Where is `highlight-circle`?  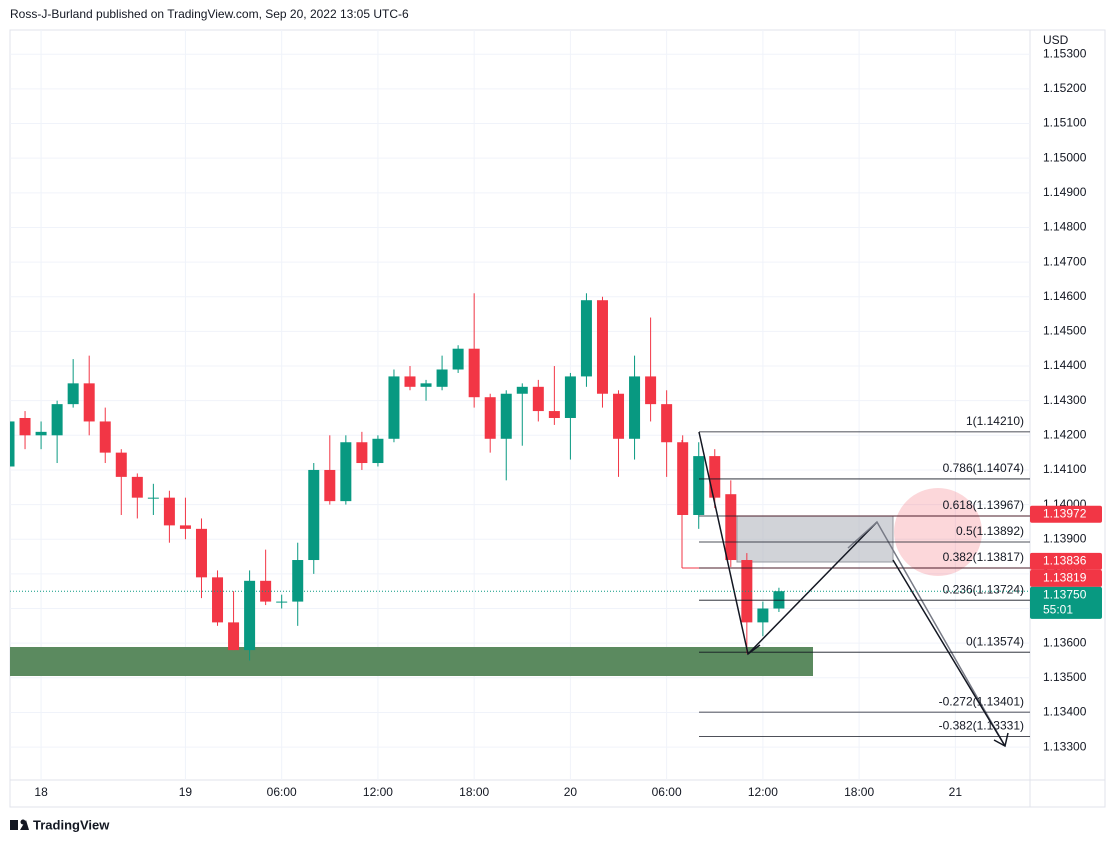 highlight-circle is located at coordinates (938, 532).